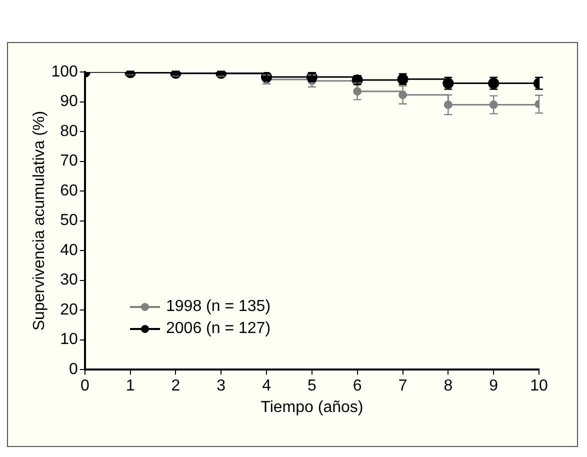  I want to click on y-tick-label: 50, so click(69, 221).